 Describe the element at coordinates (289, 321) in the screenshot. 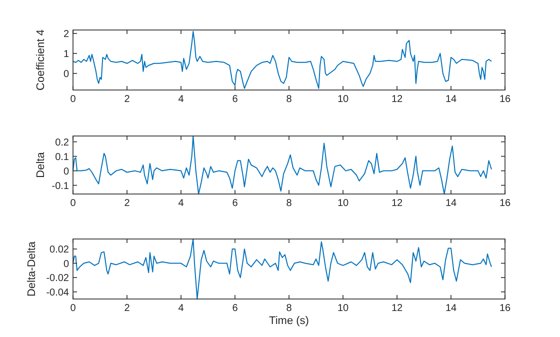

I see `x-axis-title: Time (s)` at that location.